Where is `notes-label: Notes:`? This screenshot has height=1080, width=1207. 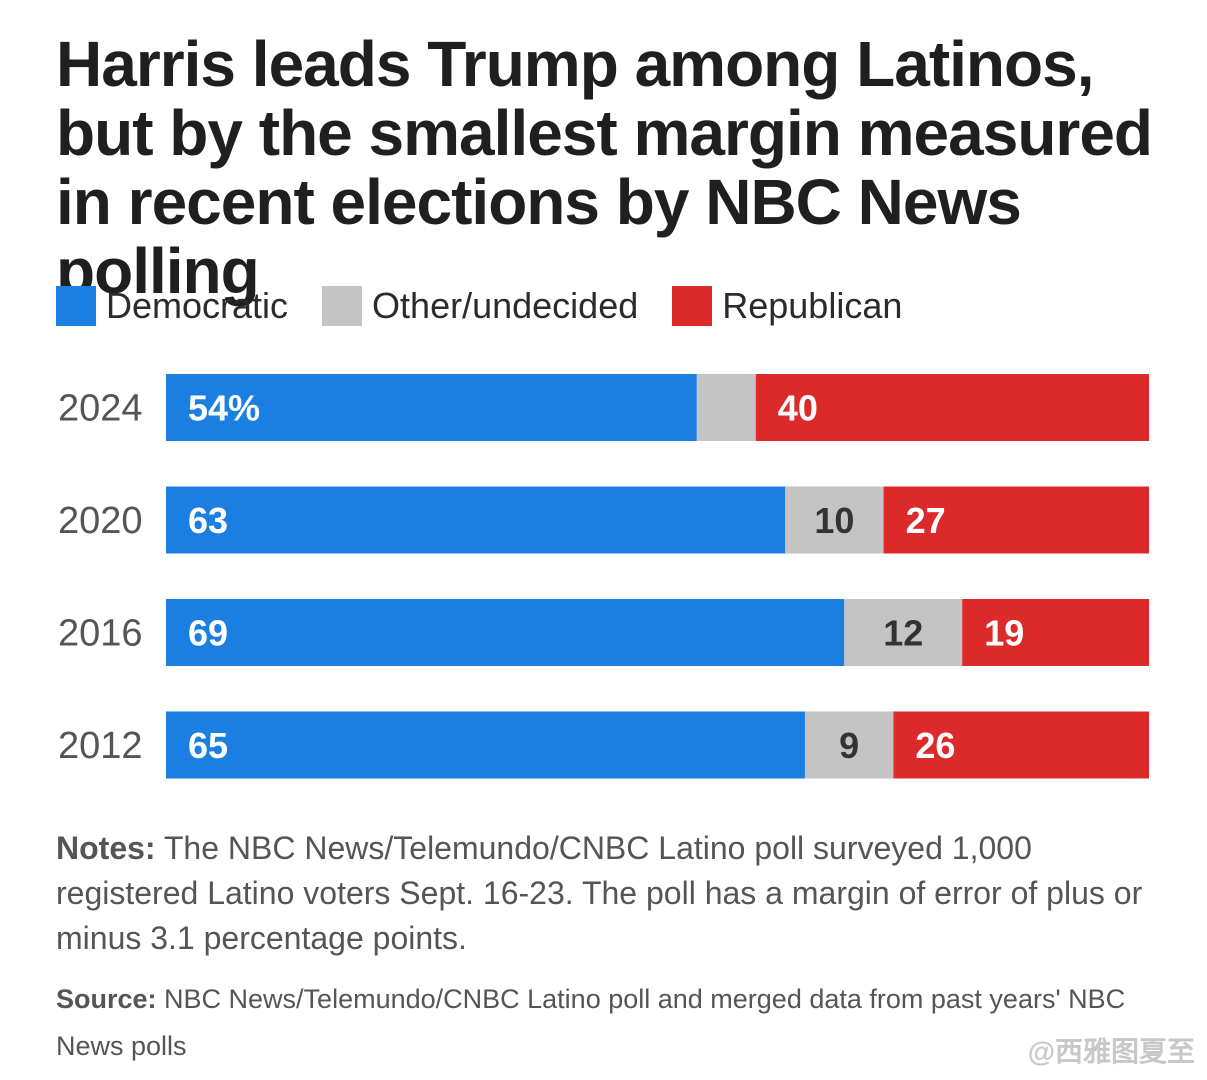
notes-label: Notes: is located at coordinates (106, 848).